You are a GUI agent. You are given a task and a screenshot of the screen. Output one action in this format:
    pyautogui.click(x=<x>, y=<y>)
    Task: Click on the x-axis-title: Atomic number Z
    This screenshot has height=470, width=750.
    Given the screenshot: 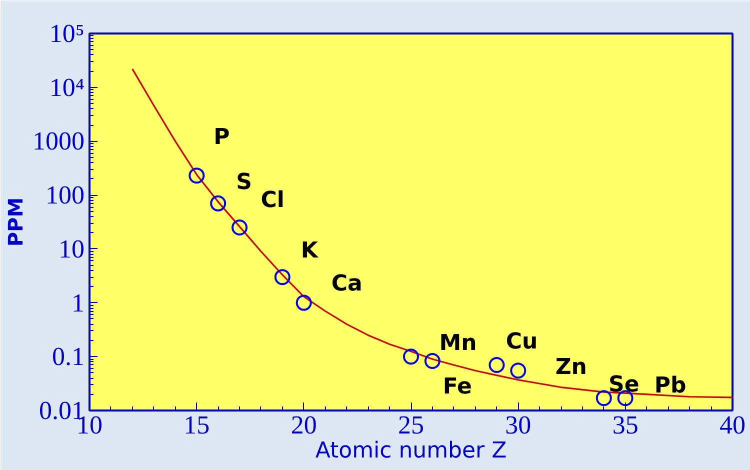 What is the action you would take?
    pyautogui.click(x=411, y=451)
    